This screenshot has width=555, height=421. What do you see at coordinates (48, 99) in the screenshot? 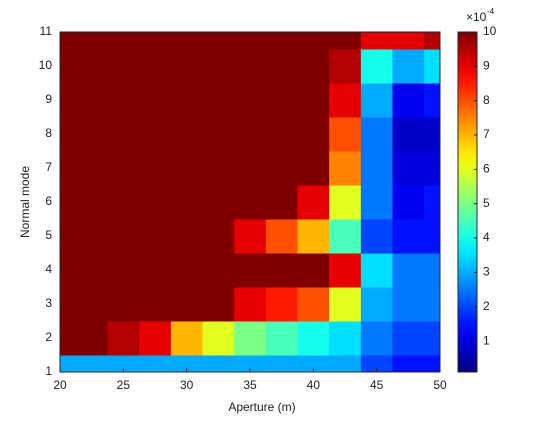
I see `y-tick-label: 9` at bounding box center [48, 99].